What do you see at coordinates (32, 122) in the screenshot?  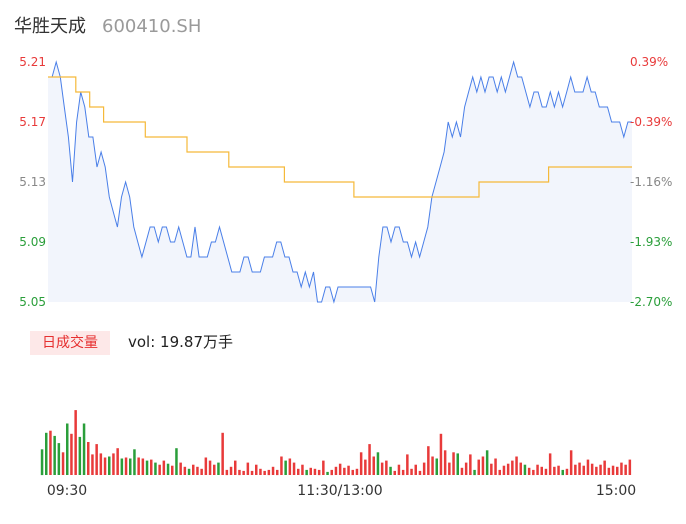 I see `price-tick-label: 5.17` at bounding box center [32, 122].